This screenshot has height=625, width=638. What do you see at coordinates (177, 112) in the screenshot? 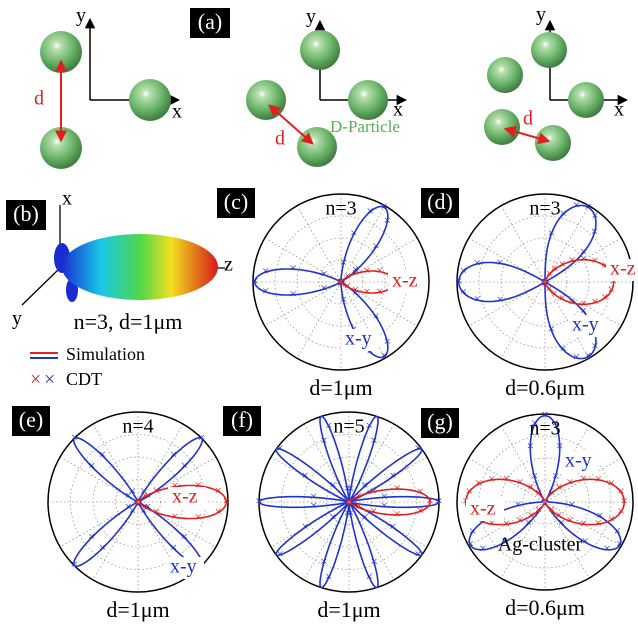
I see `axis-label: x` at bounding box center [177, 112].